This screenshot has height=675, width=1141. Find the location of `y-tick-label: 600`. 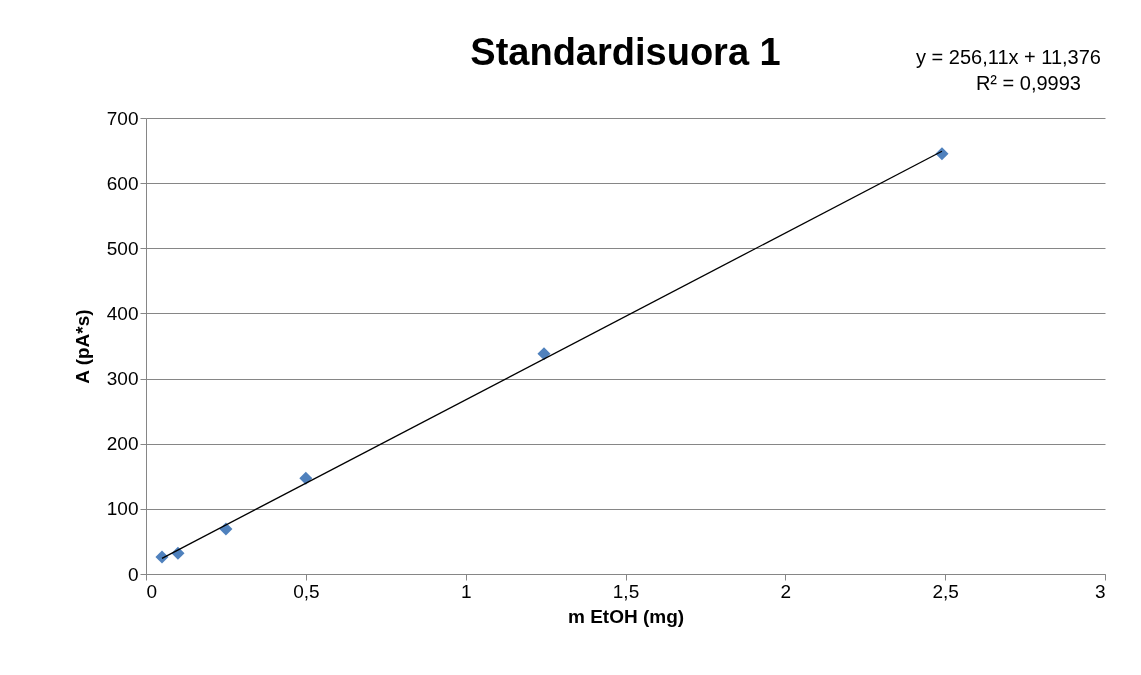

y-tick-label: 600 is located at coordinates (122, 183).